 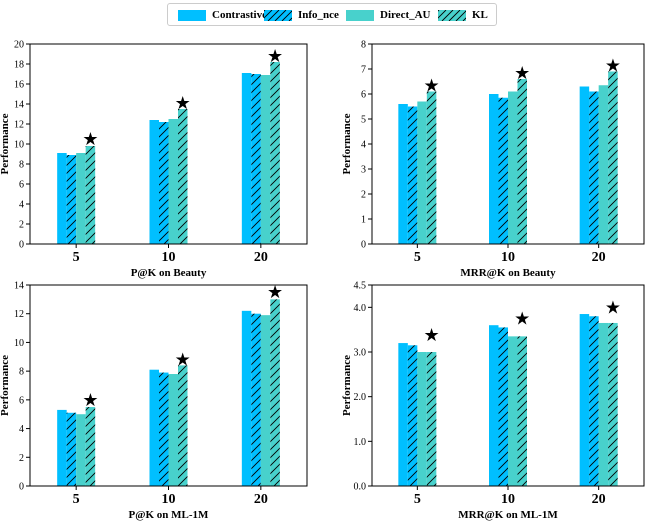 I want to click on legend-entry-info-nce: Info_nce, so click(x=301, y=15).